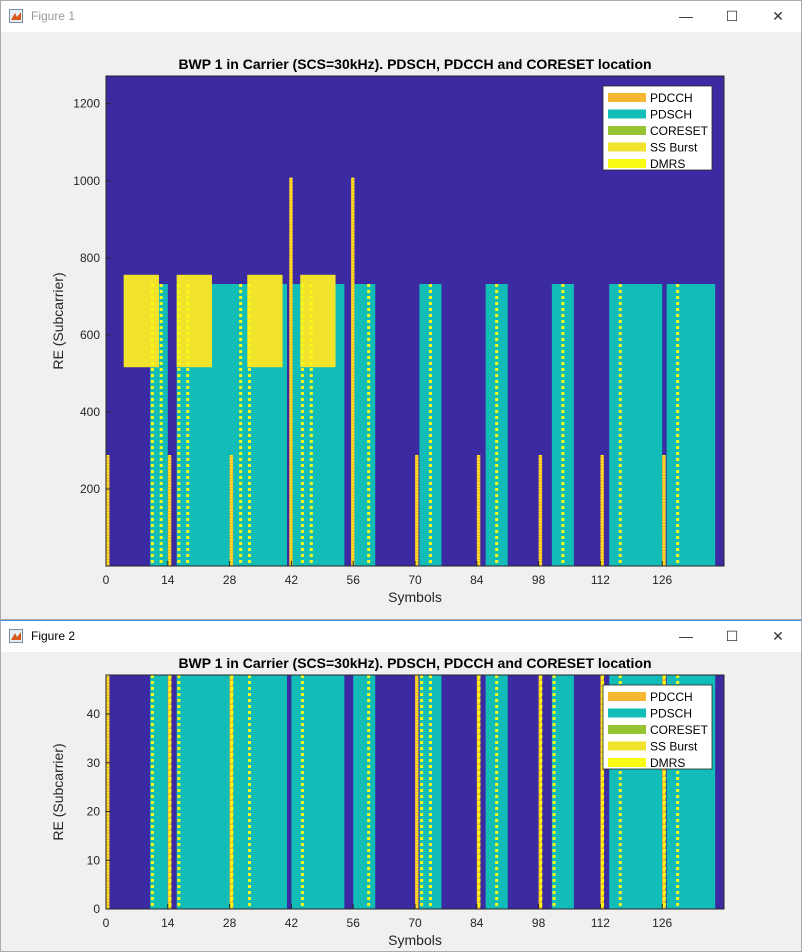 This screenshot has height=952, width=802. Describe the element at coordinates (90, 489) in the screenshot. I see `y-tick-label: 200` at that location.